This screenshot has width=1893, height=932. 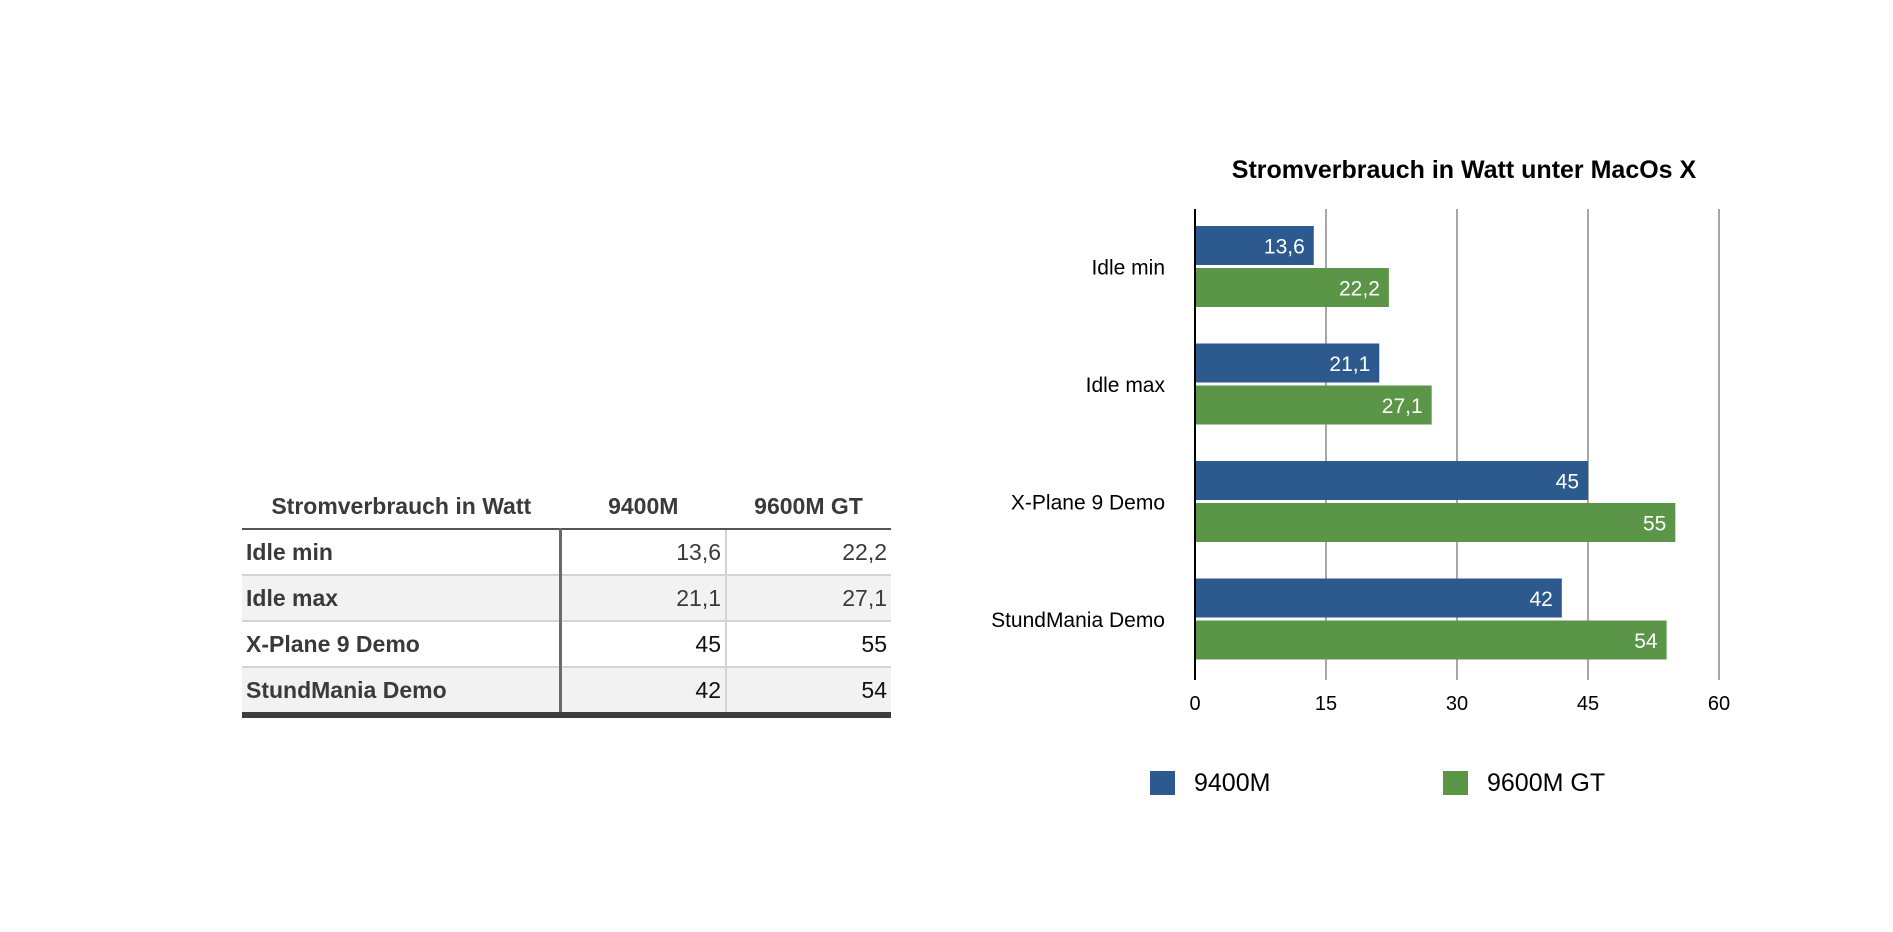 What do you see at coordinates (1349, 364) in the screenshot?
I see `bar-value-label: 21,1` at bounding box center [1349, 364].